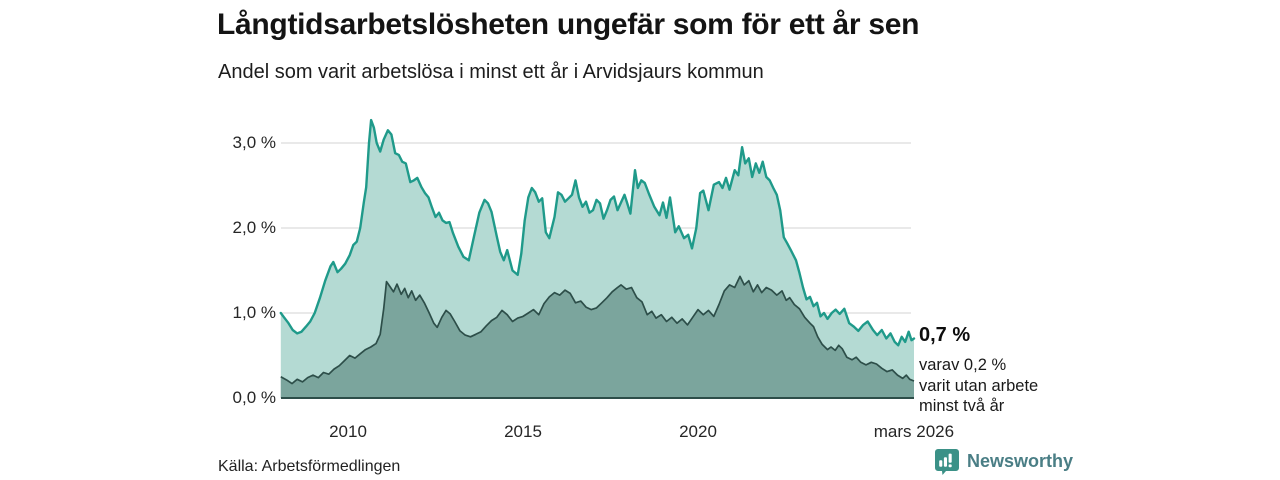 This screenshot has width=1280, height=480. I want to click on newsworthy-brand-text: Newsworthy, so click(1020, 461).